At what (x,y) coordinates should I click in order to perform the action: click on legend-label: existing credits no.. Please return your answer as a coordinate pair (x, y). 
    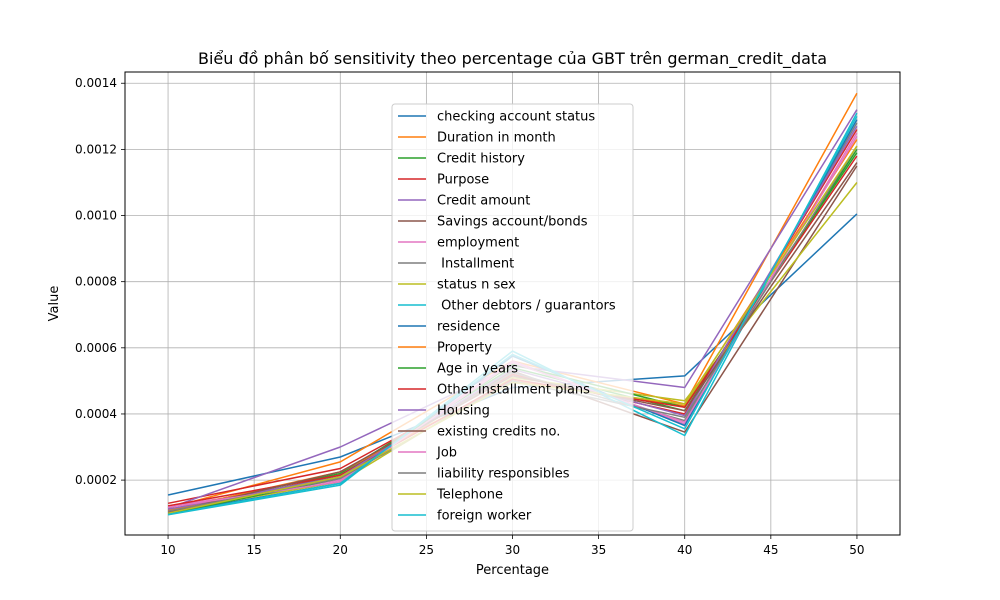
    Looking at the image, I should click on (498, 432).